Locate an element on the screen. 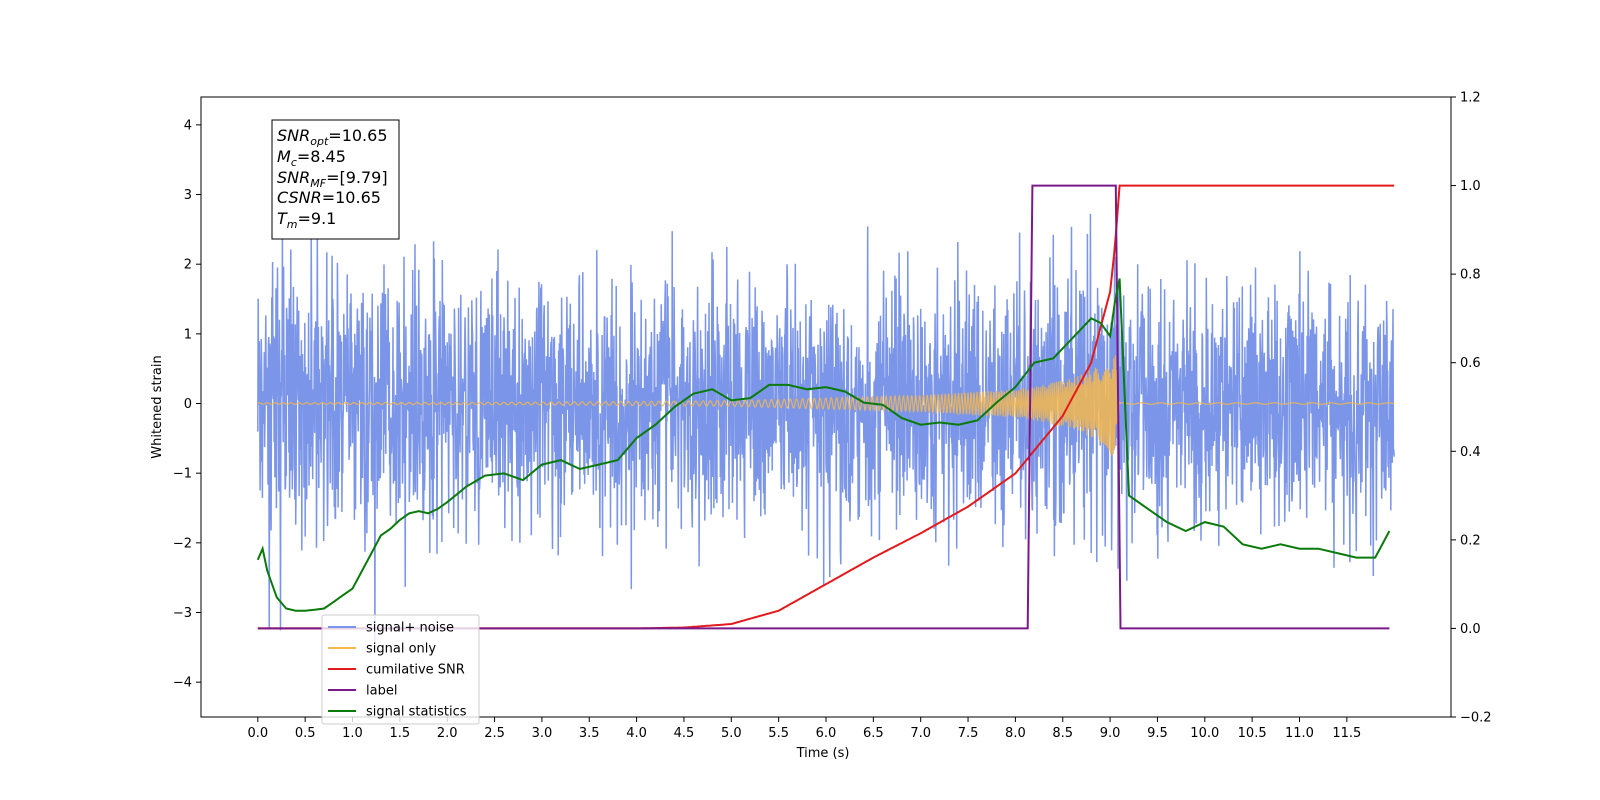 The image size is (1600, 800). x-tick-label: 5.5 is located at coordinates (778, 733).